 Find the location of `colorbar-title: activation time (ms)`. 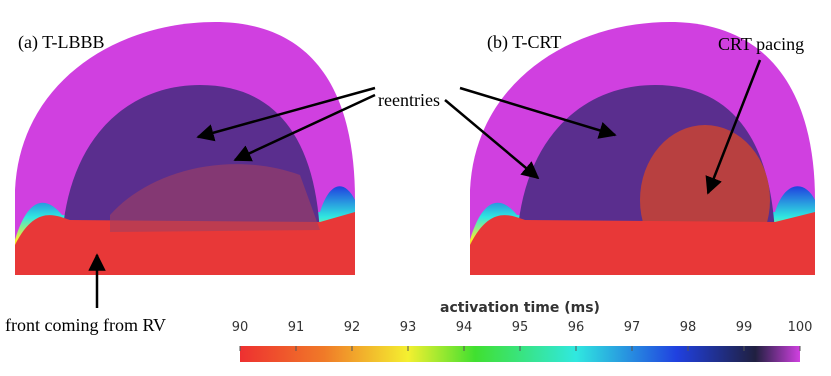

colorbar-title: activation time (ms) is located at coordinates (520, 308).